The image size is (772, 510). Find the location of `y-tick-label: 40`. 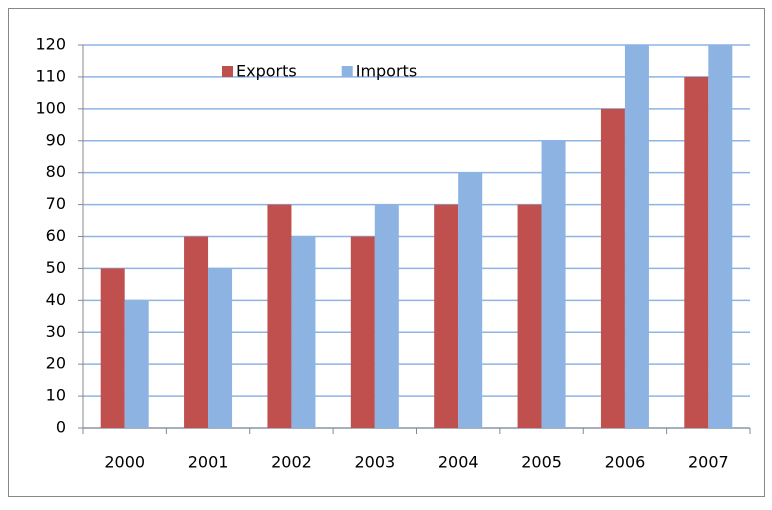

y-tick-label: 40 is located at coordinates (56, 299).